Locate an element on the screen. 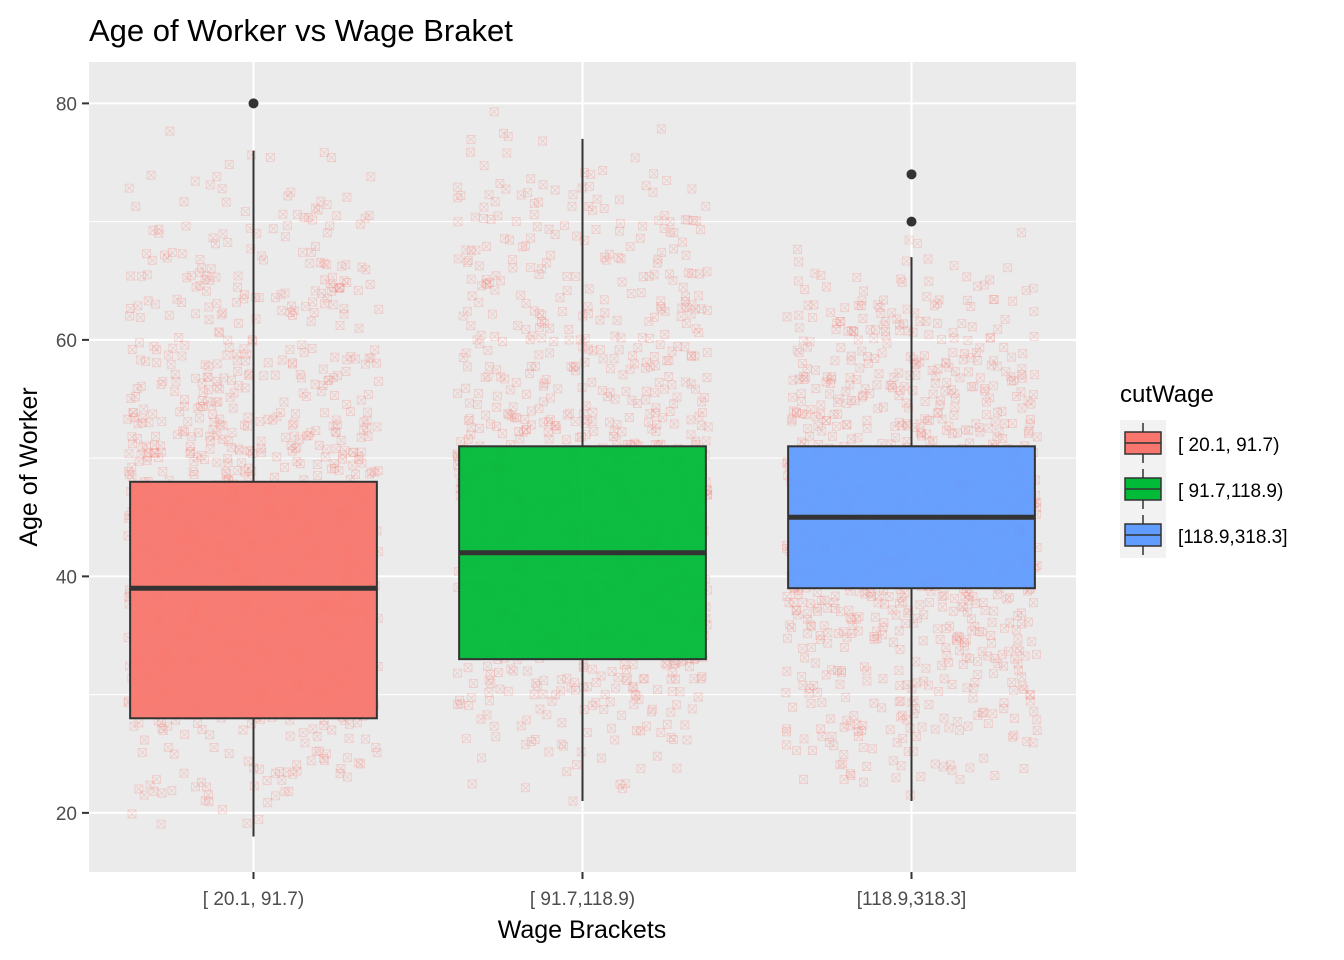  x-axis-title: Wage Brackets is located at coordinates (582, 930).